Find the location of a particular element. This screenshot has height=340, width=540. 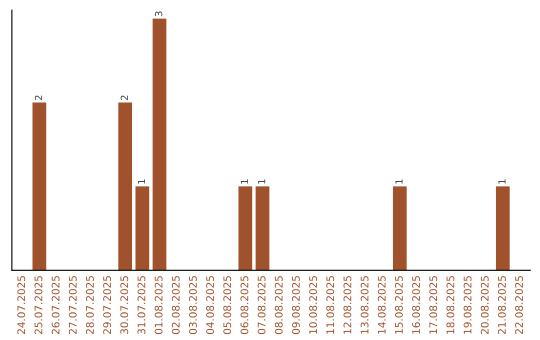

x-tick-label: 19.08.2025 is located at coordinates (468, 305).